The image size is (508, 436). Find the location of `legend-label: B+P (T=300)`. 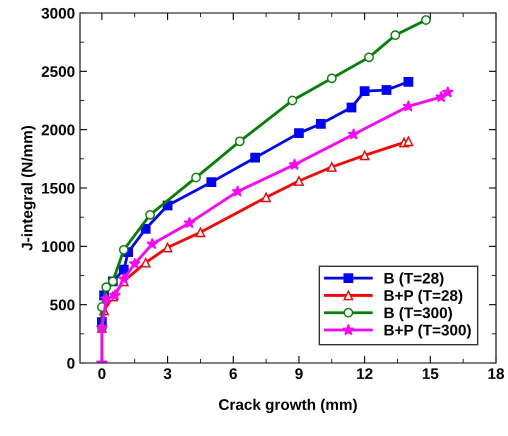

legend-label: B+P (T=300) is located at coordinates (427, 331).